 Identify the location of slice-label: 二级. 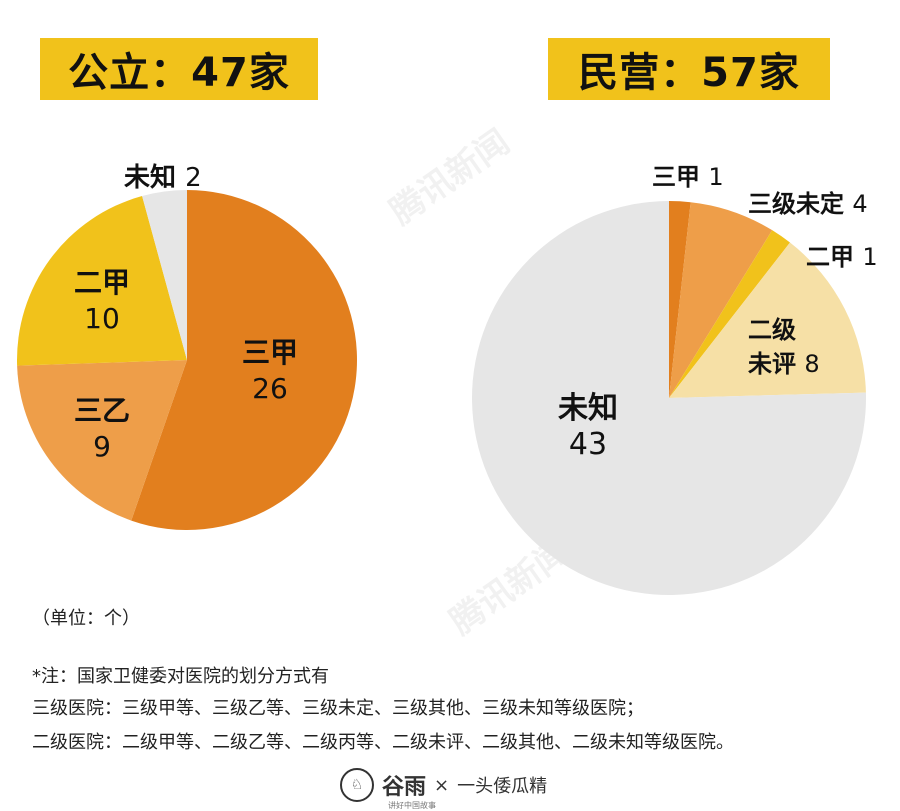
(772, 330).